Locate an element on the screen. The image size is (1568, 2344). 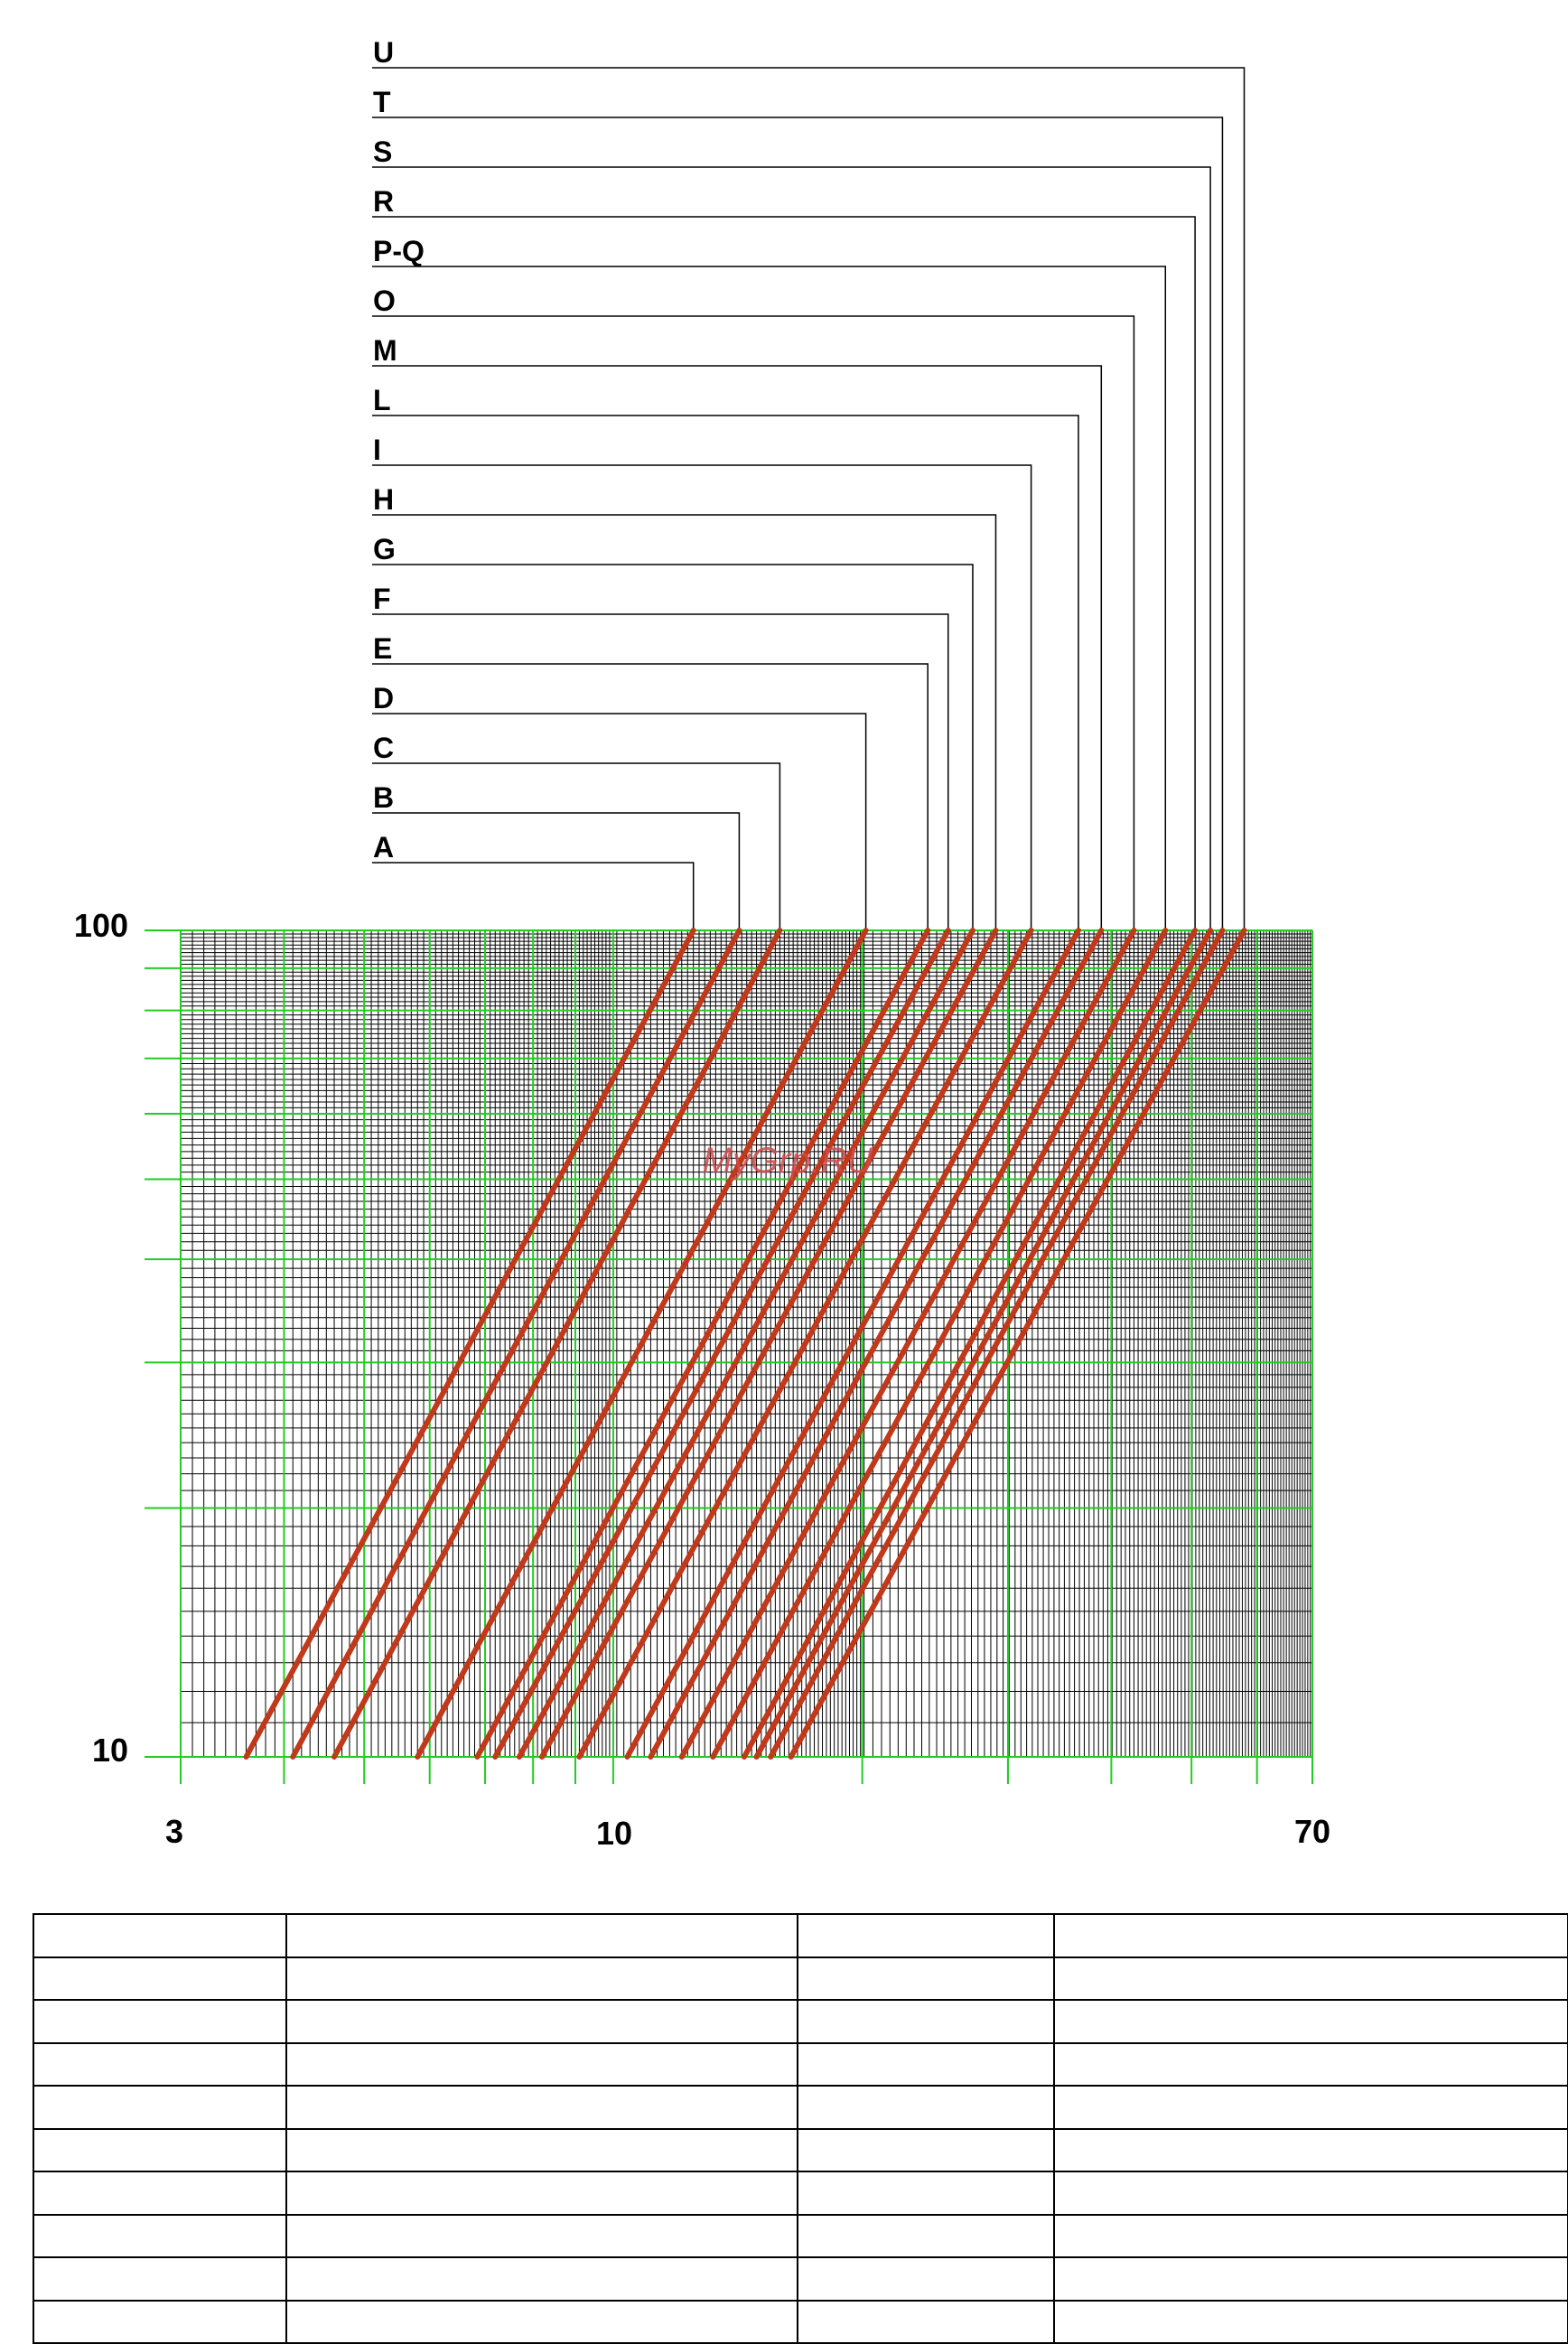
series-line-R is located at coordinates (970, 1344).